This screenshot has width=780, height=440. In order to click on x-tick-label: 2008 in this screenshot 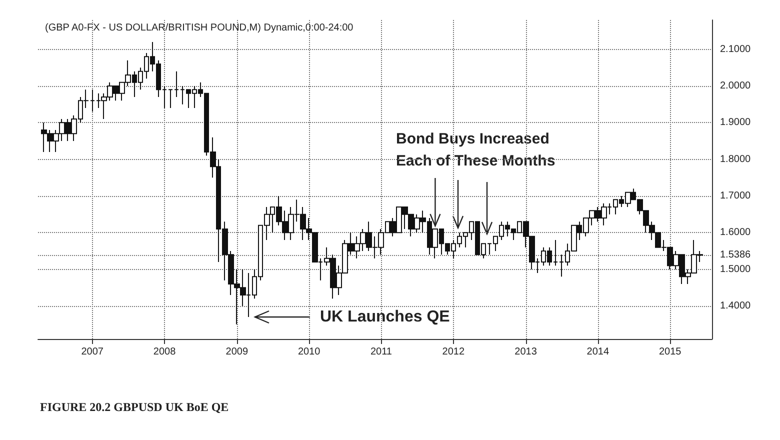, I will do `click(164, 352)`.